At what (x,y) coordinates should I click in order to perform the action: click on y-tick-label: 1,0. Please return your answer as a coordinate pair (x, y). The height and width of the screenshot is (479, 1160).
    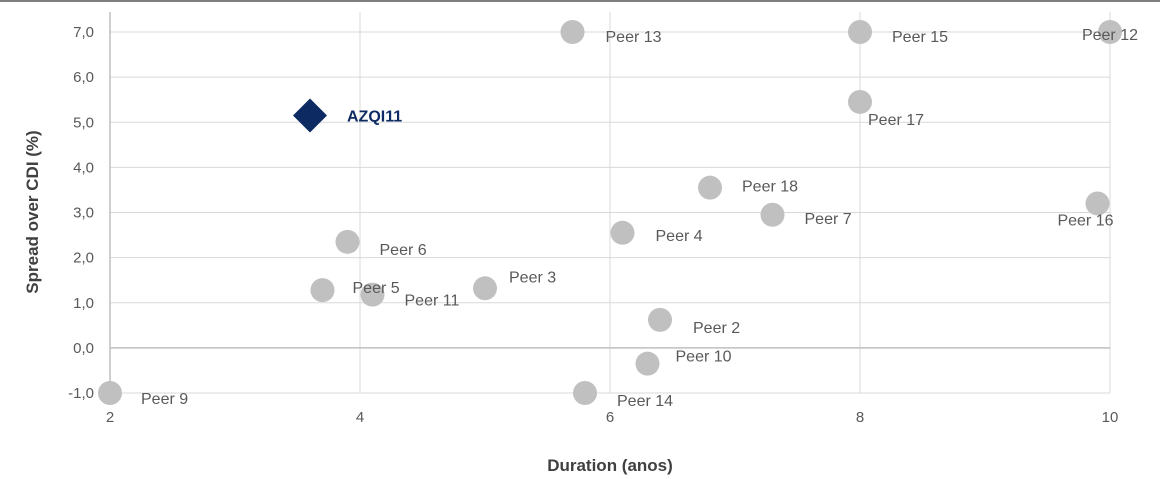
    Looking at the image, I should click on (83, 303).